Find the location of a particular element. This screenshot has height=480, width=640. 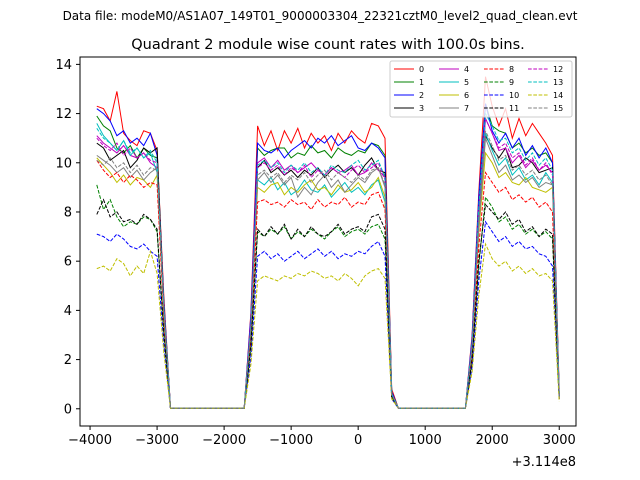

x-axis: −4000 −3000 −2000 −1000 0 1000 2000 3000 is located at coordinates (322, 437).